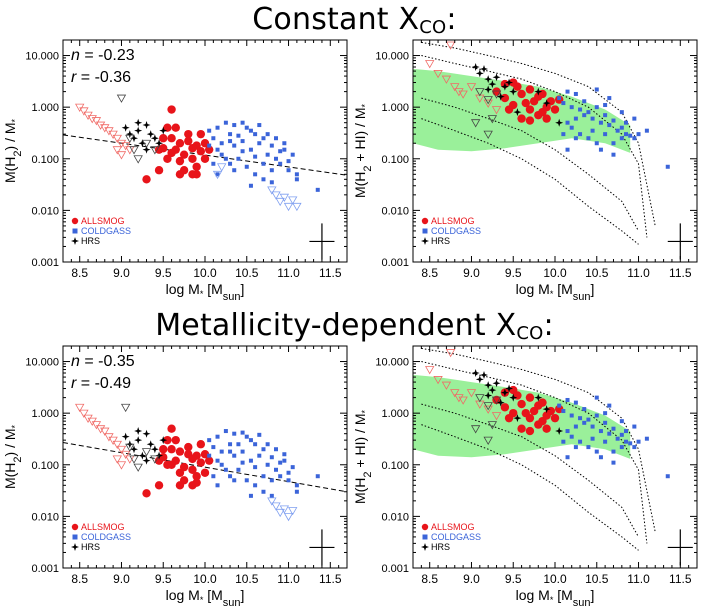 The width and height of the screenshot is (709, 610). Describe the element at coordinates (15, 426) in the screenshot. I see `y-axis-label-star: *` at that location.